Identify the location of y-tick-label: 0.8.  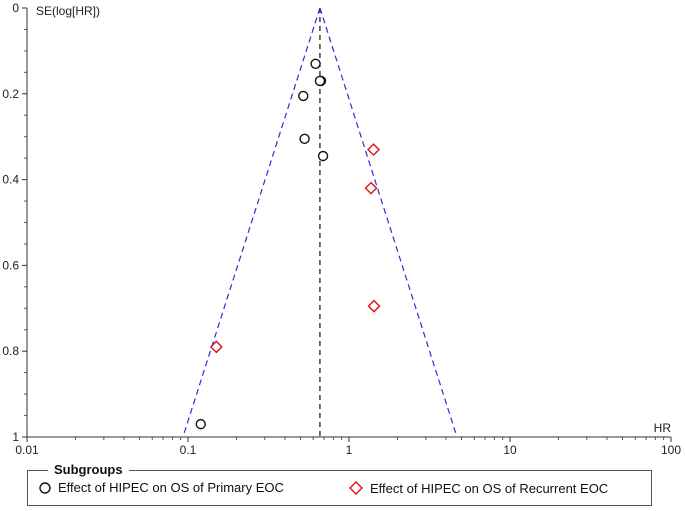
(10, 351).